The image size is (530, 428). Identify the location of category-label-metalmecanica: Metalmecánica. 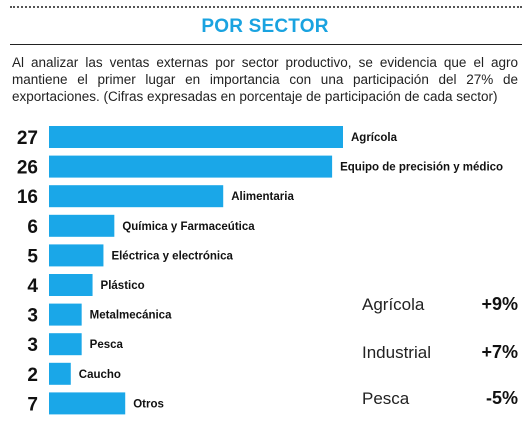
(131, 316).